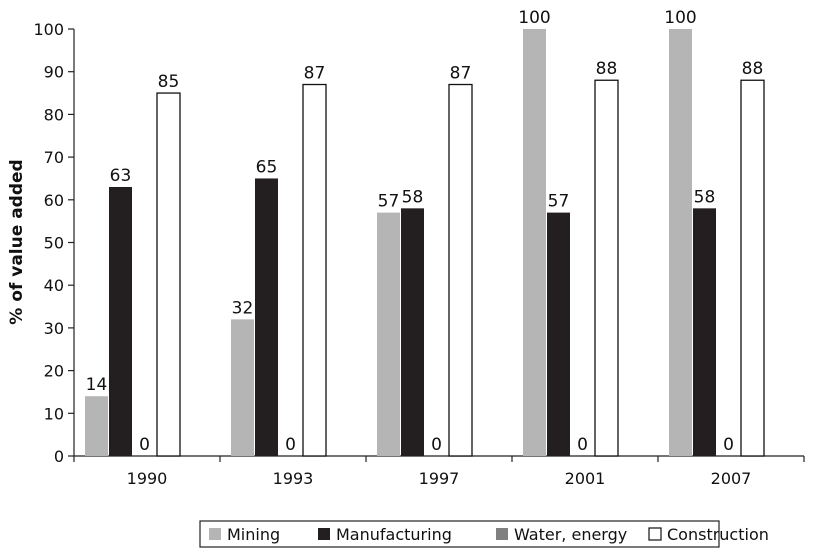 This screenshot has width=819, height=552. I want to click on legend-swatch-manufacturing, so click(324, 534).